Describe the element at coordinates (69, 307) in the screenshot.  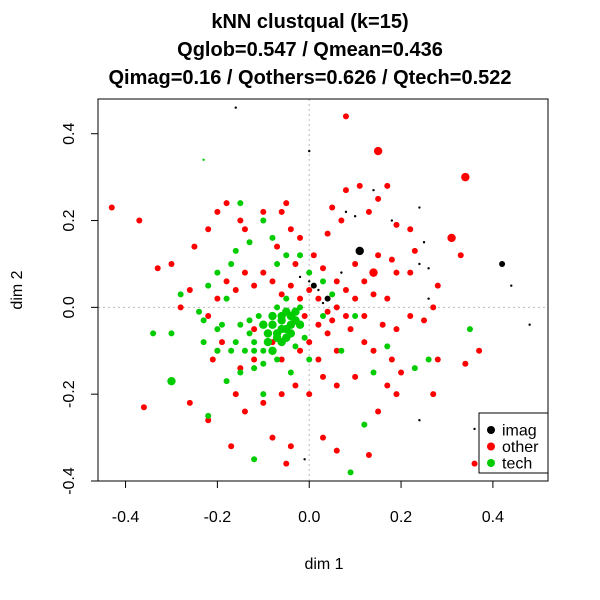
I see `y-tick-label: 0.0` at that location.